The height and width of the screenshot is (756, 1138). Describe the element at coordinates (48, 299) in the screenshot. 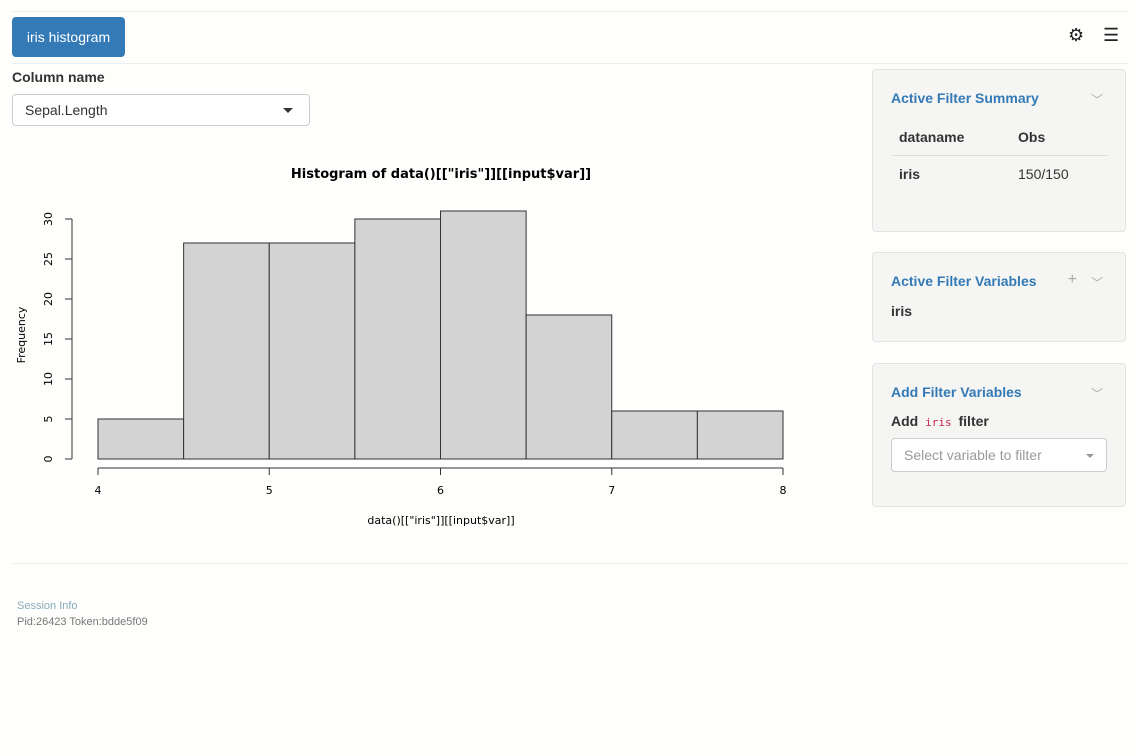

I see `y-tick-label: 20` at that location.